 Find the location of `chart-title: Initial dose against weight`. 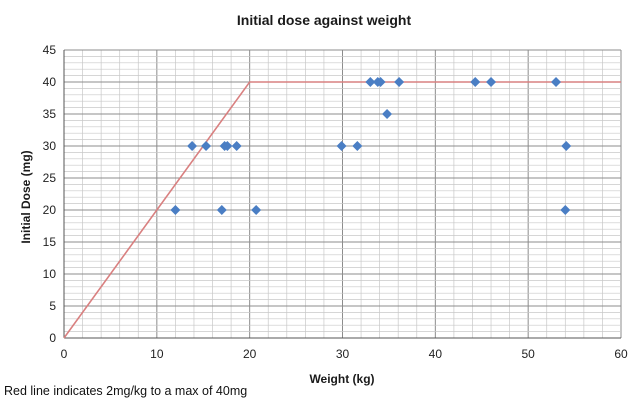

chart-title: Initial dose against weight is located at coordinates (324, 20).